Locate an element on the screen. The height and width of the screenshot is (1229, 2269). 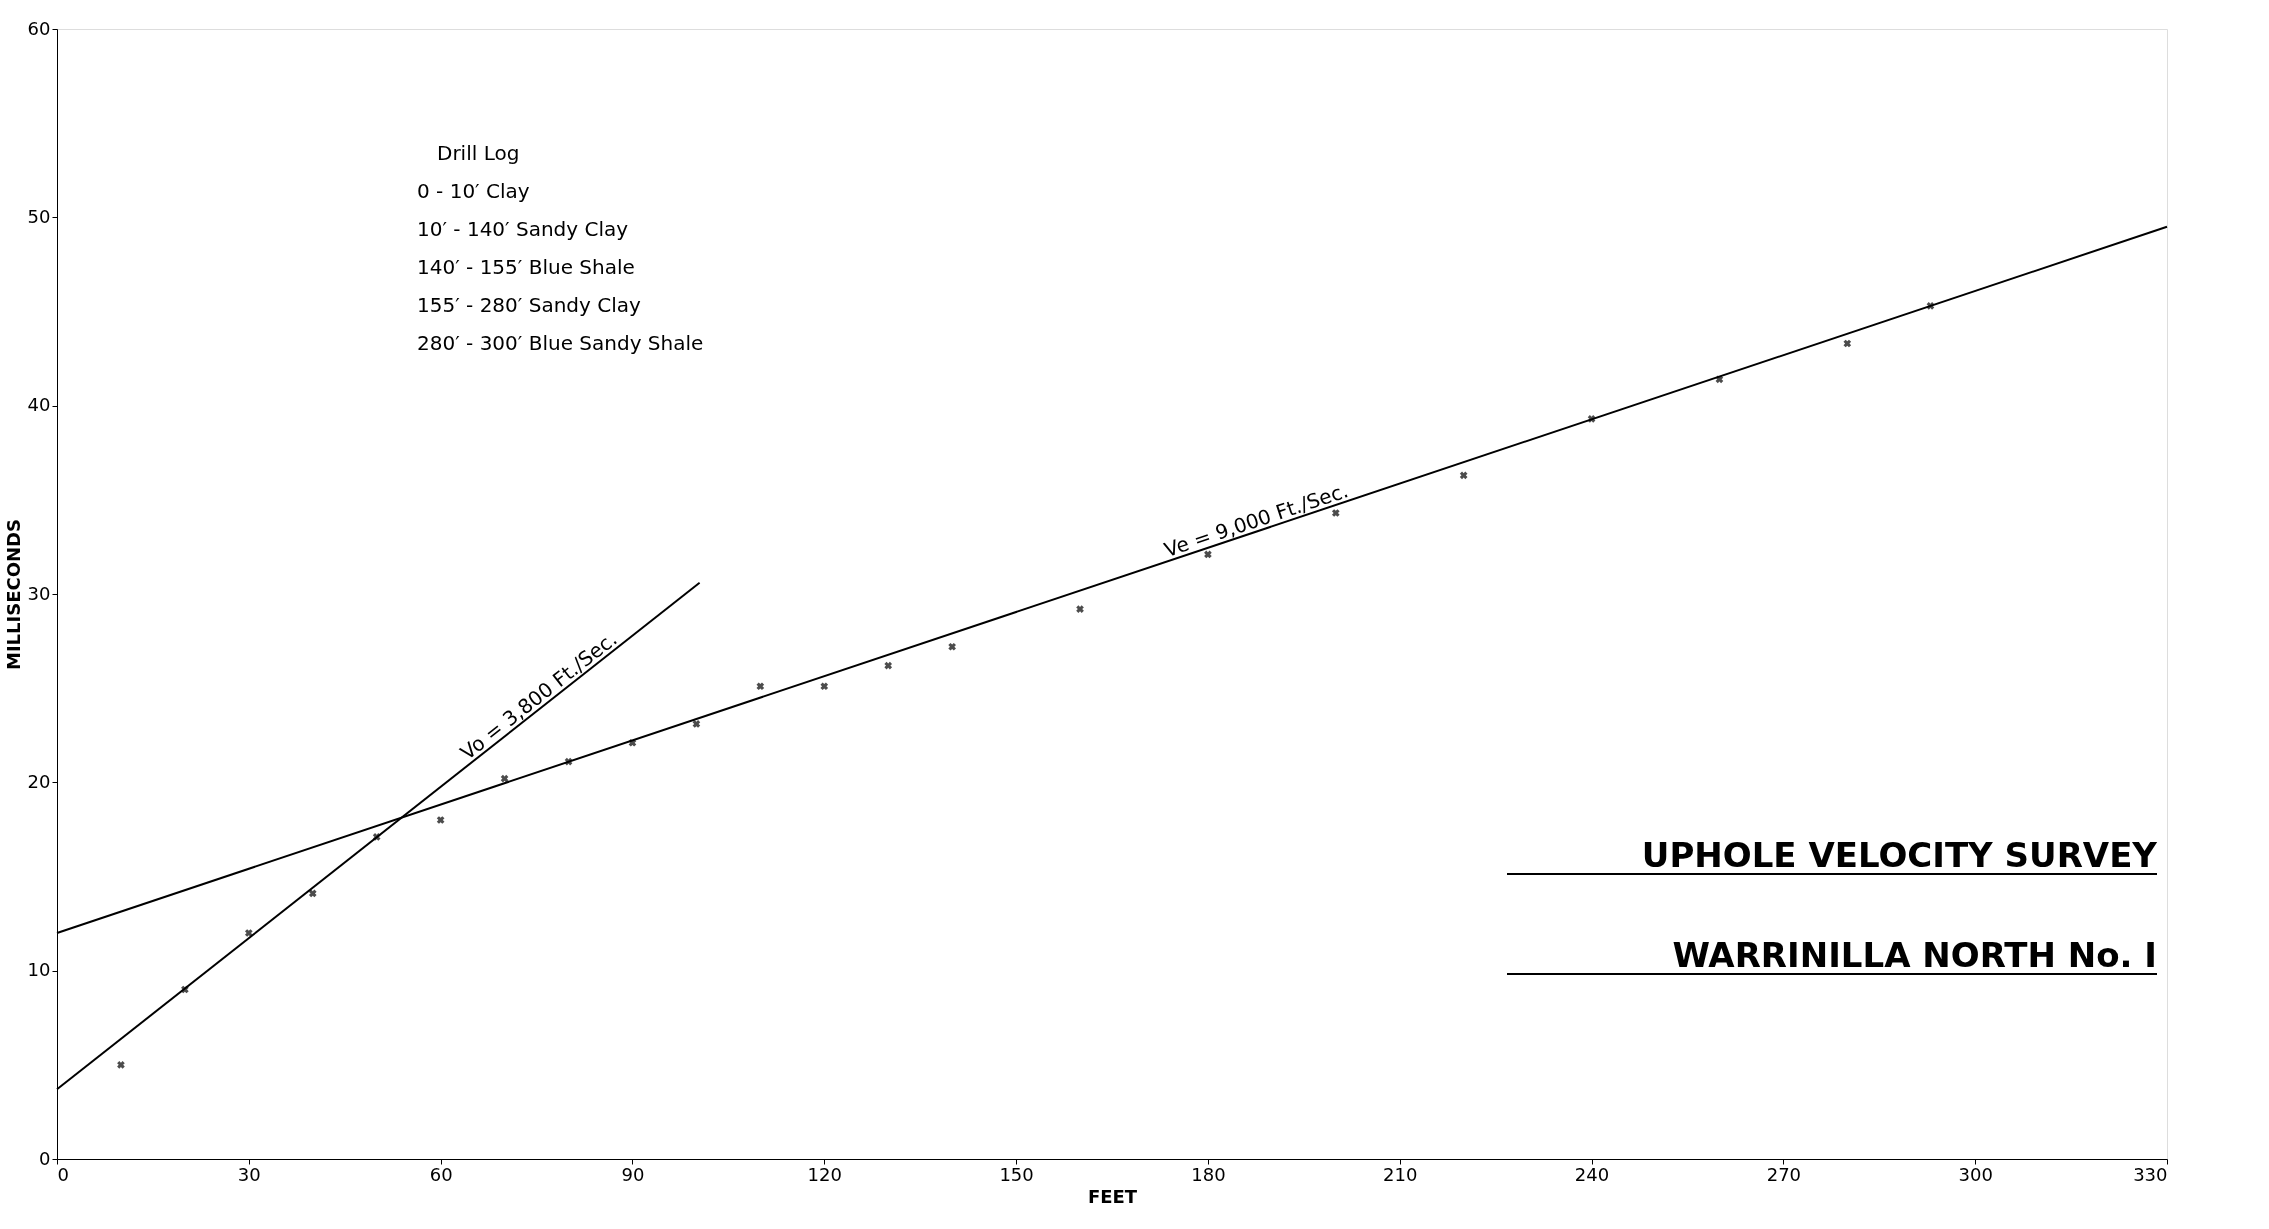
x-tick-label: 240 is located at coordinates (1592, 1174).